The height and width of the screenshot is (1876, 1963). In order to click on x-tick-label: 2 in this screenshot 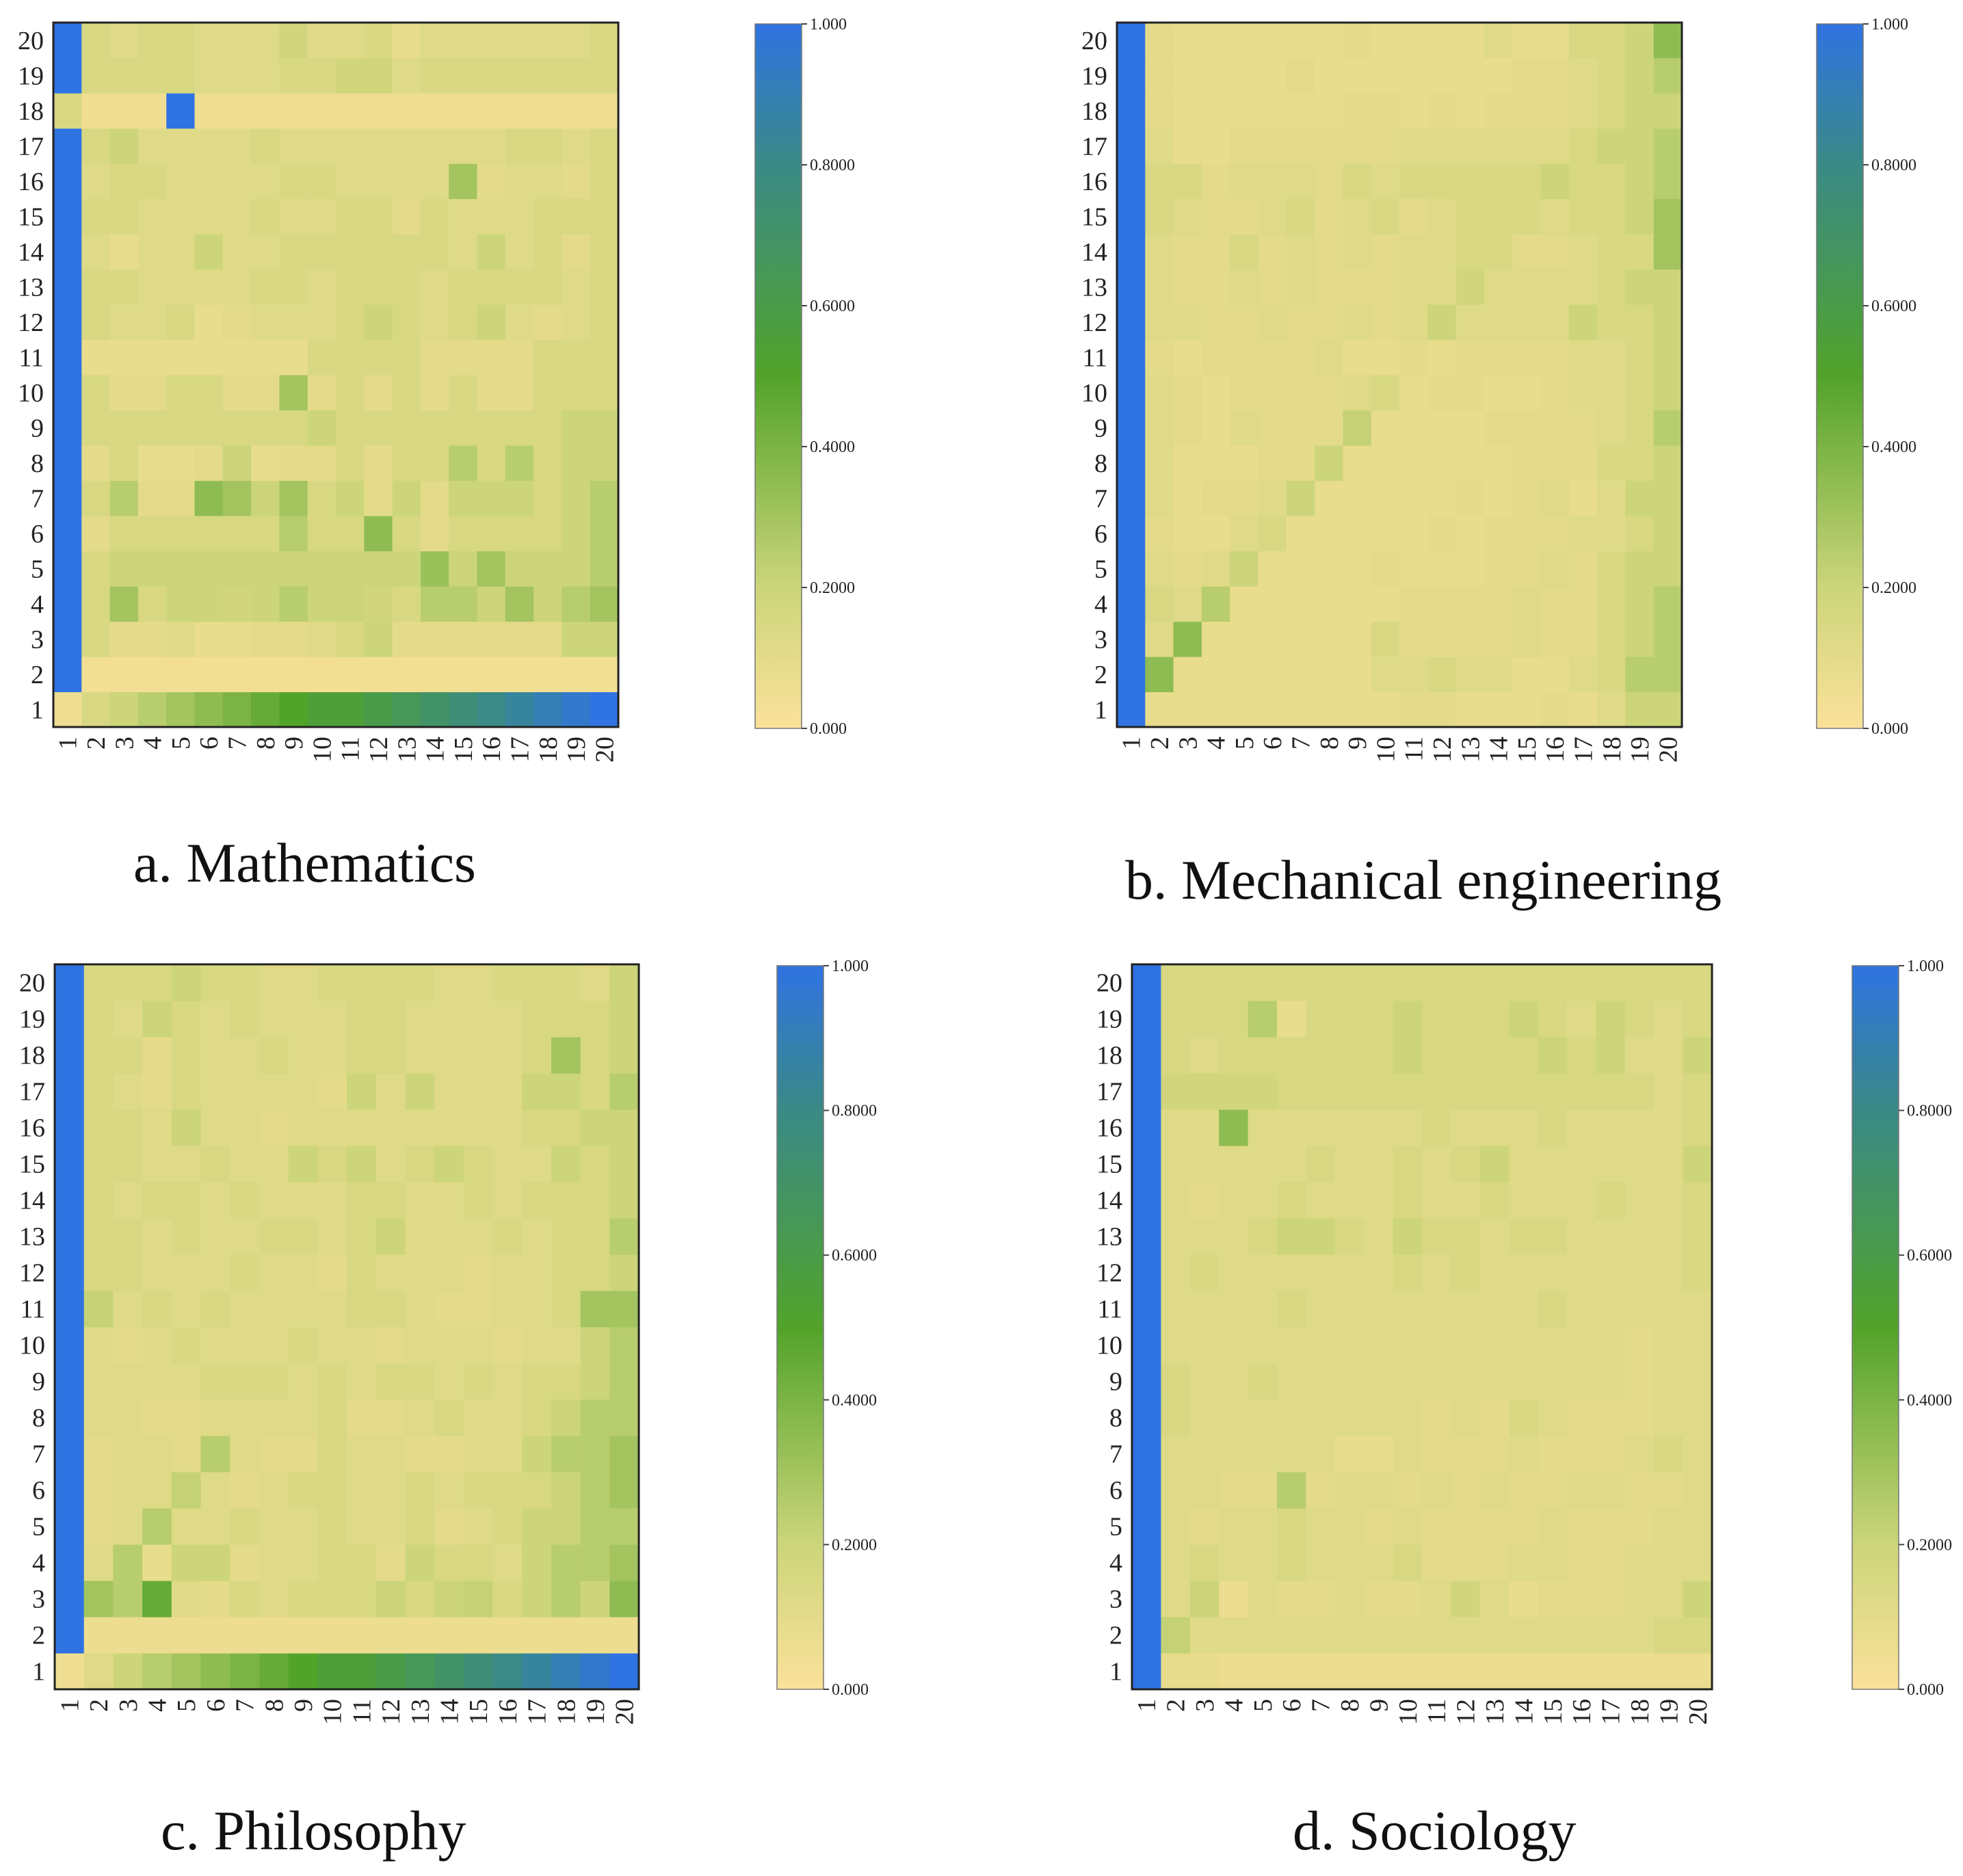, I will do `click(1160, 743)`.